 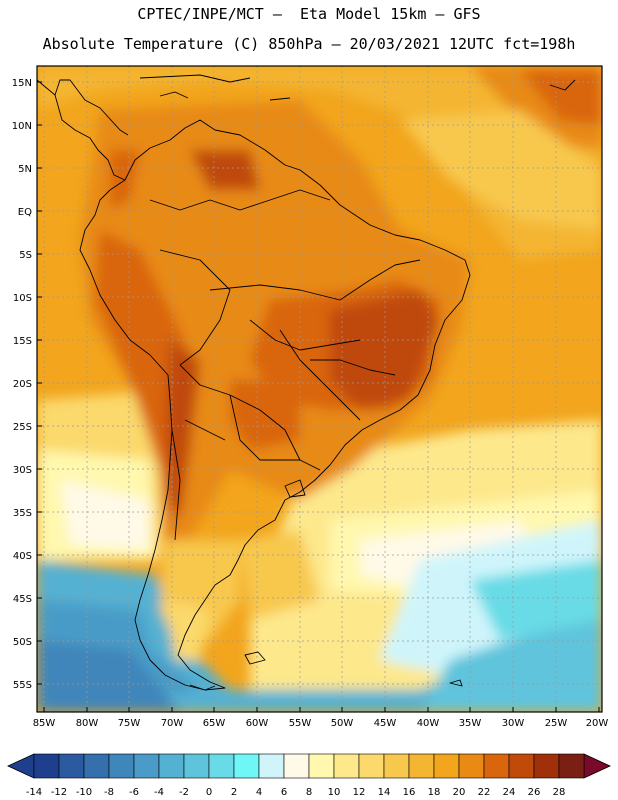 What do you see at coordinates (556, 723) in the screenshot?
I see `lon-label: 25W` at bounding box center [556, 723].